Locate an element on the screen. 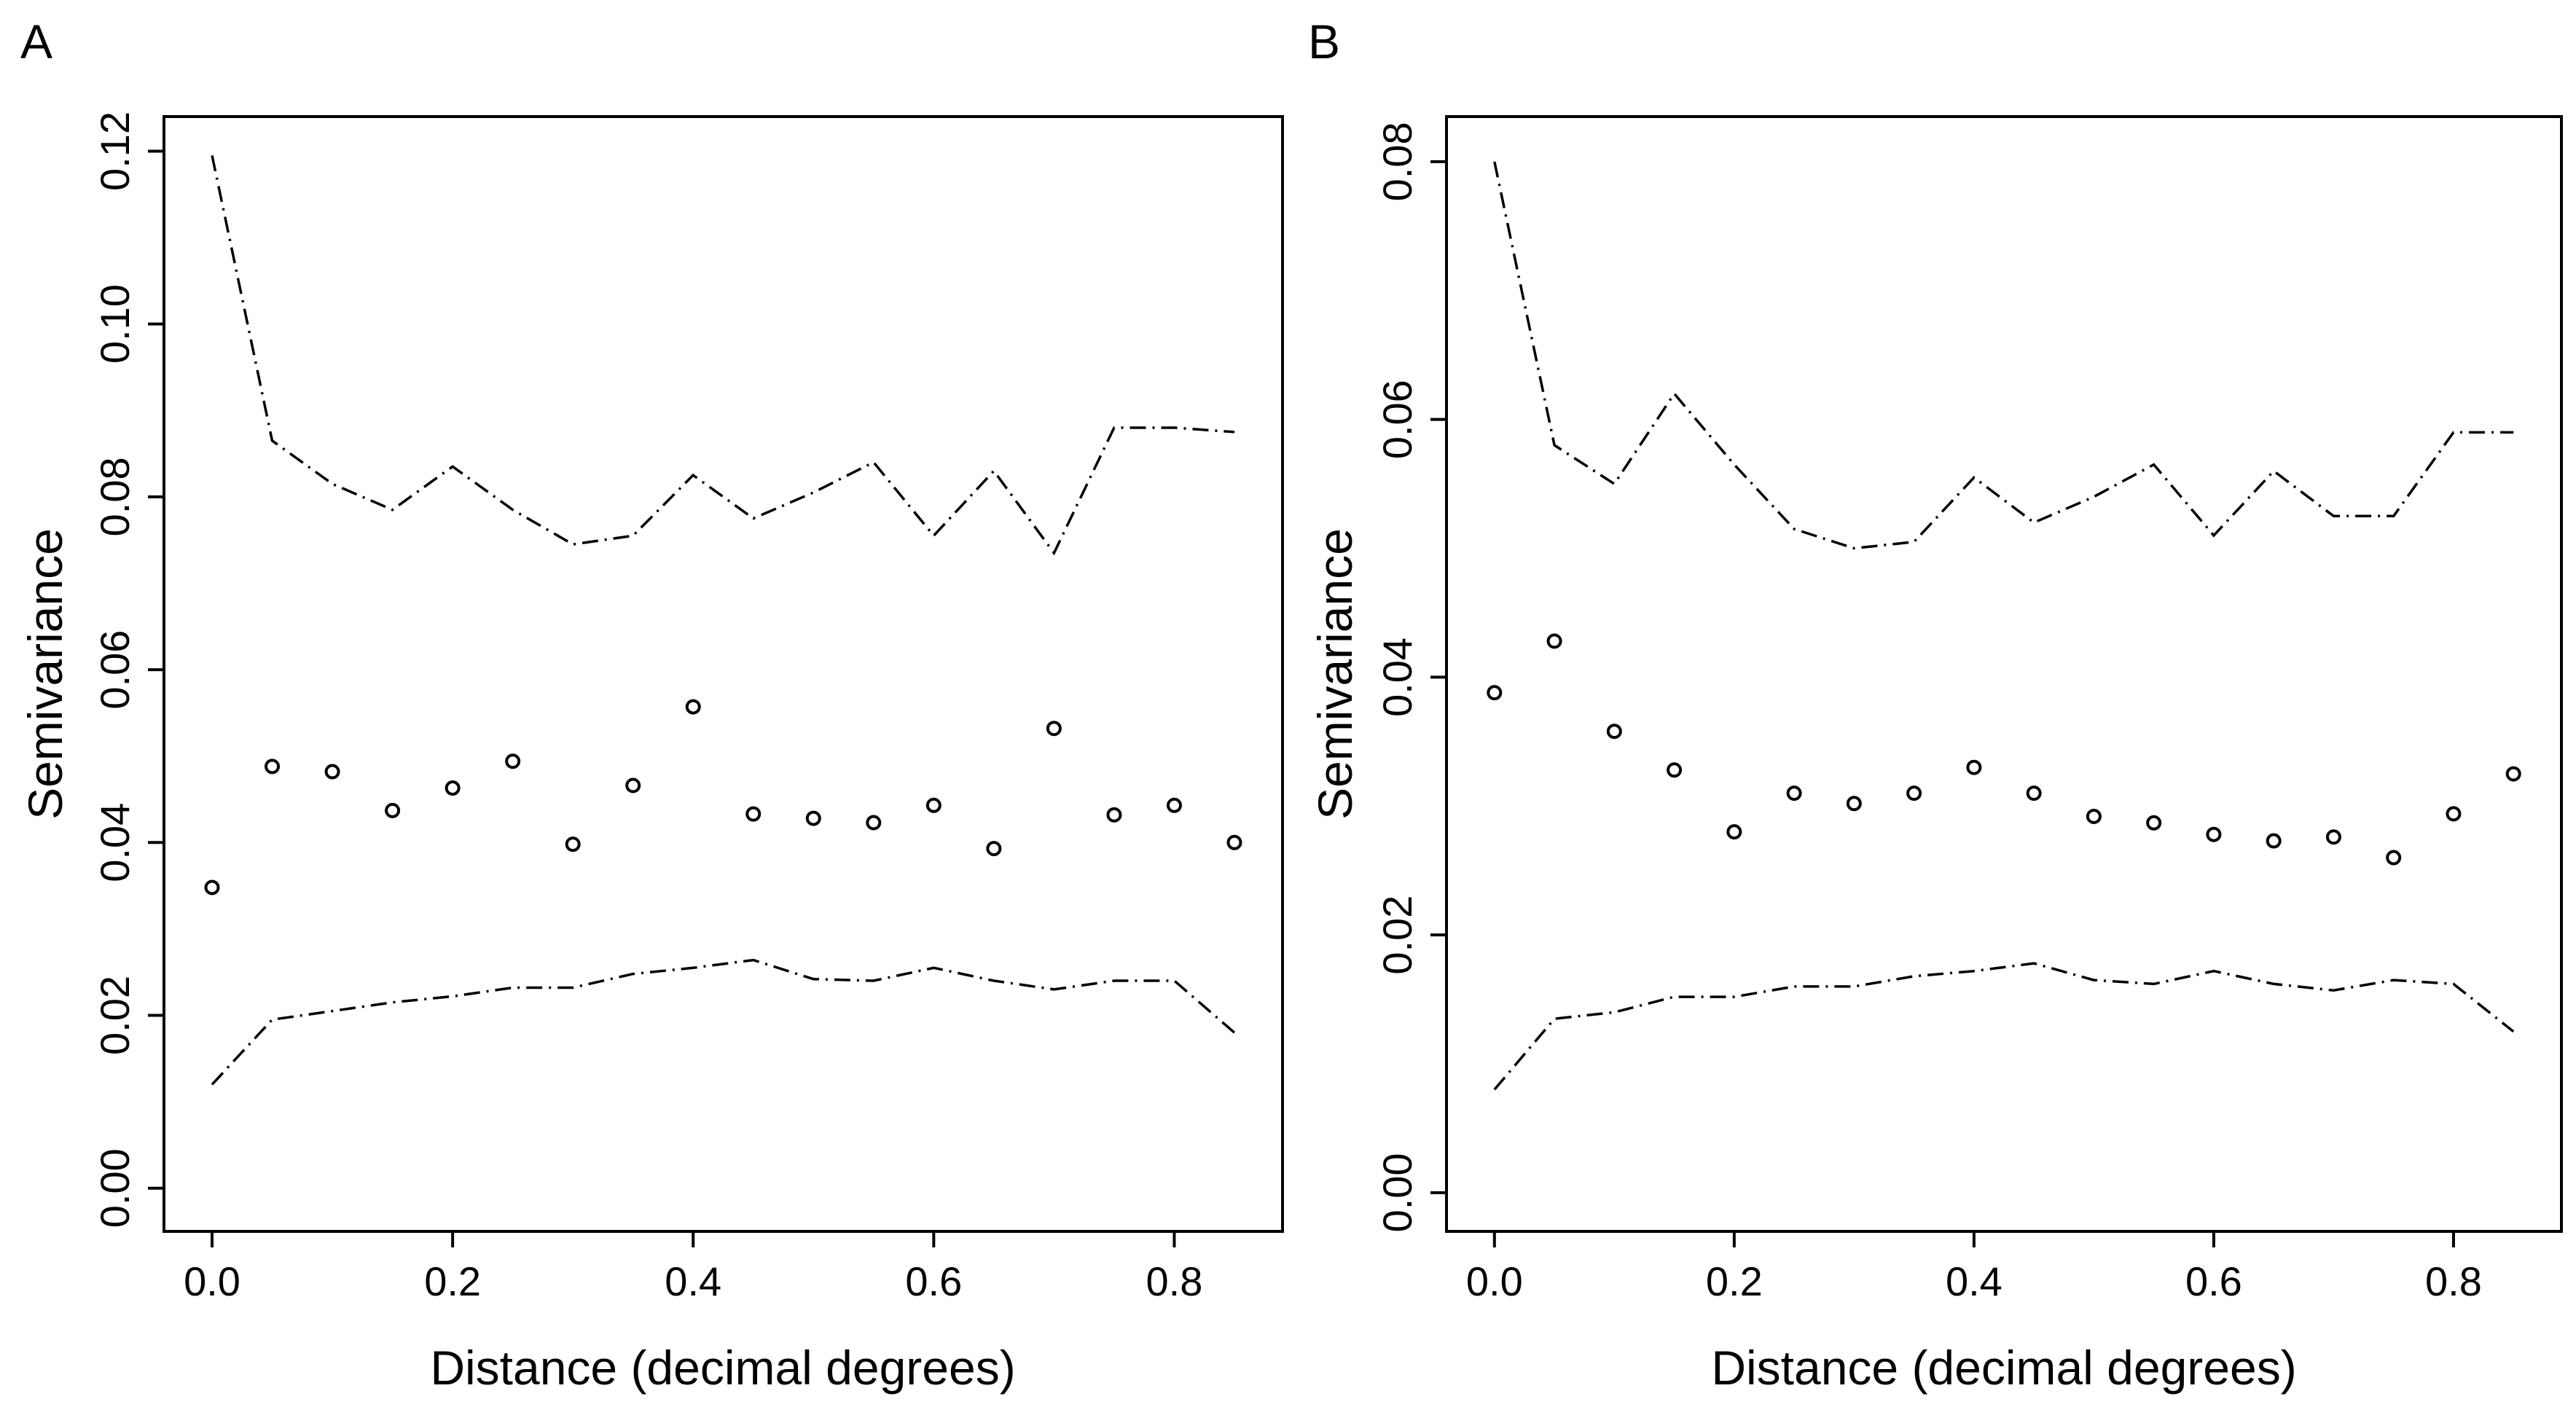 The image size is (2576, 1415). panel-a-label: A is located at coordinates (36, 41).